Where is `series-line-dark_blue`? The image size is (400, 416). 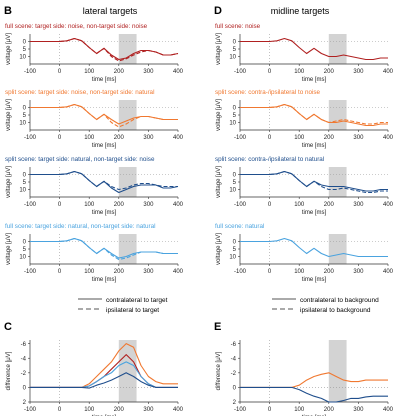 series-line-dark_blue is located at coordinates (314, 394).